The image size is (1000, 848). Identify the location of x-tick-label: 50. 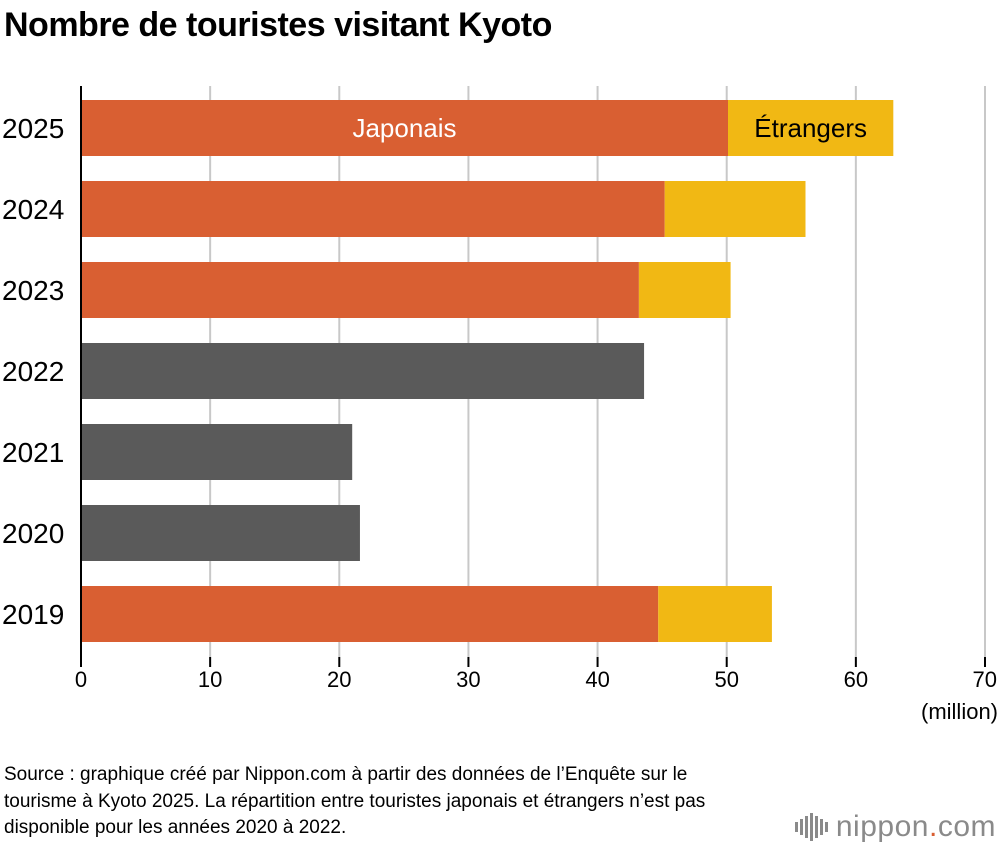
(726, 679).